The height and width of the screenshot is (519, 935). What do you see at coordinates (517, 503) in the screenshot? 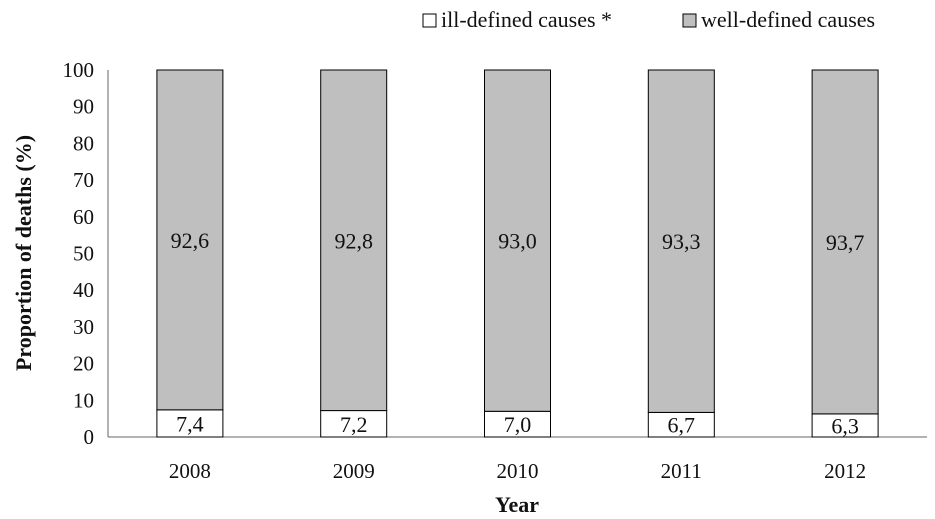
I see `x-axis-title: Year` at bounding box center [517, 503].